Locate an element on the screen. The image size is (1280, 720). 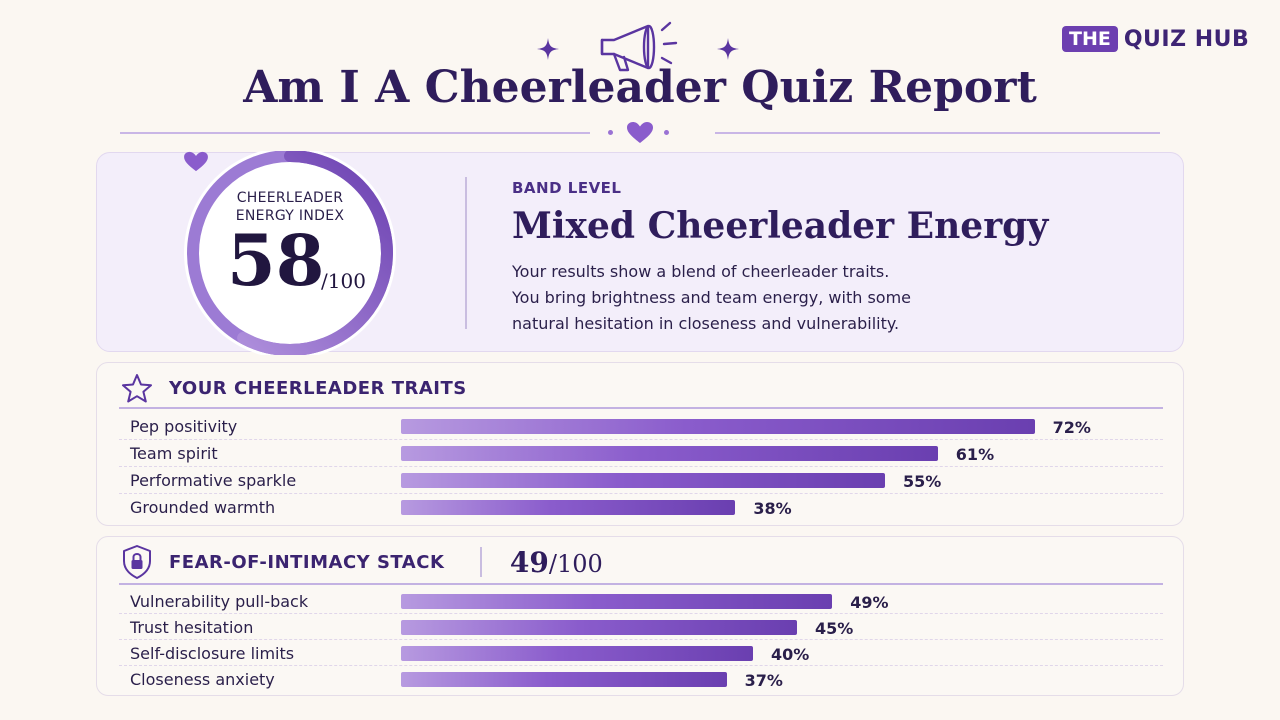
trait-bar-track: 37% is located at coordinates (801, 680).